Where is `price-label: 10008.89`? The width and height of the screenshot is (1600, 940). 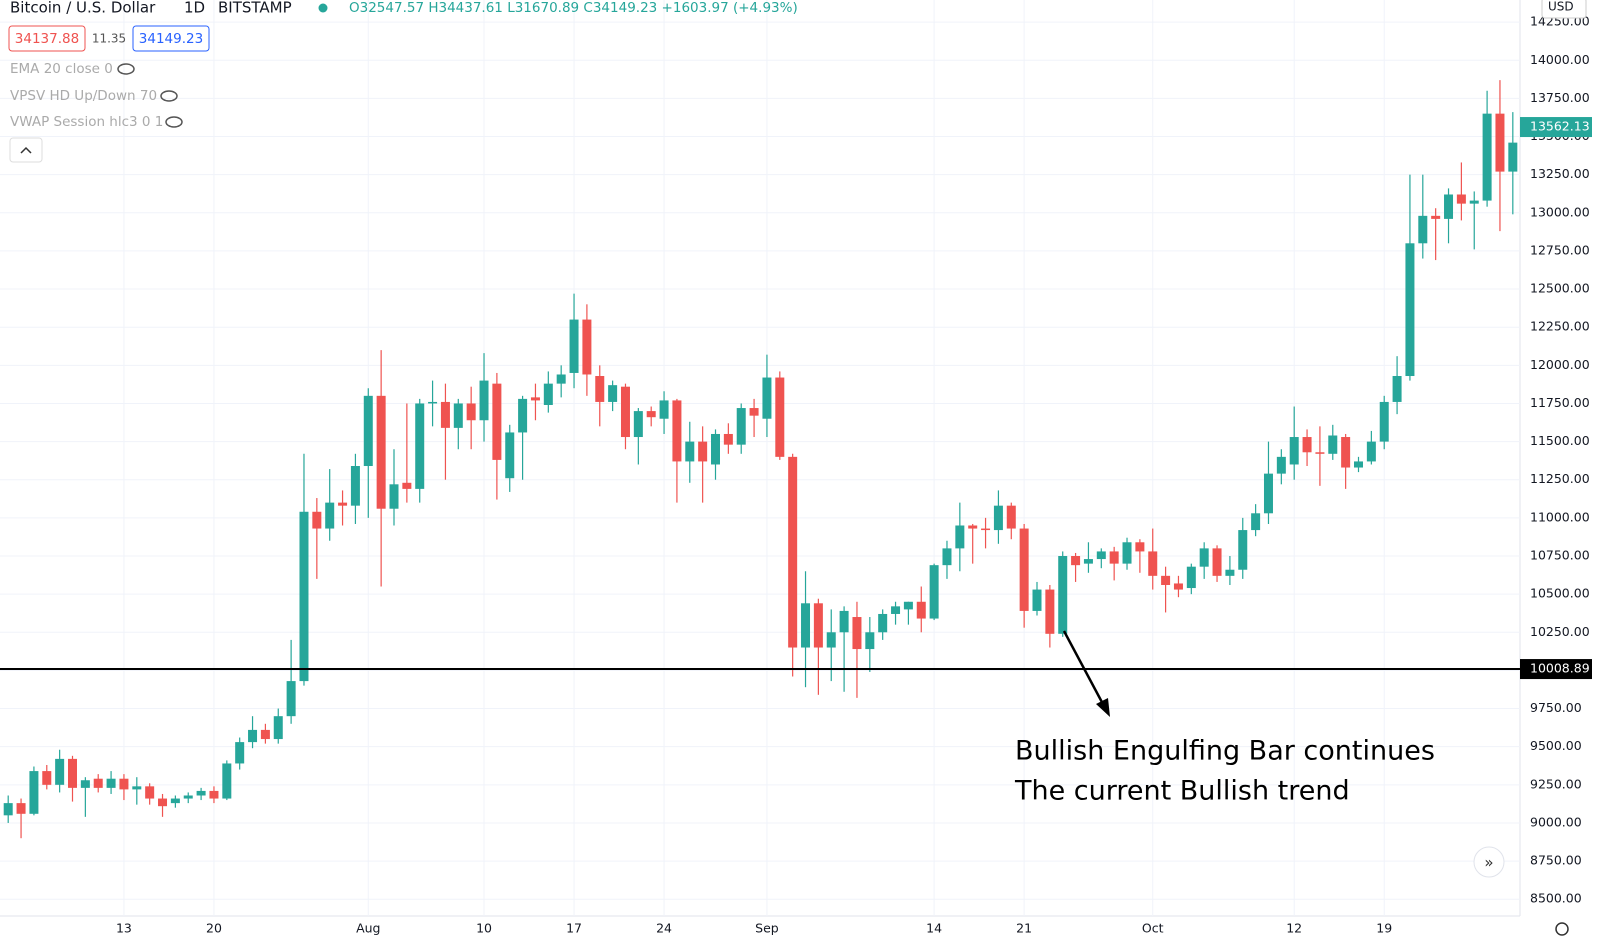
price-label: 10008.89 is located at coordinates (1560, 668).